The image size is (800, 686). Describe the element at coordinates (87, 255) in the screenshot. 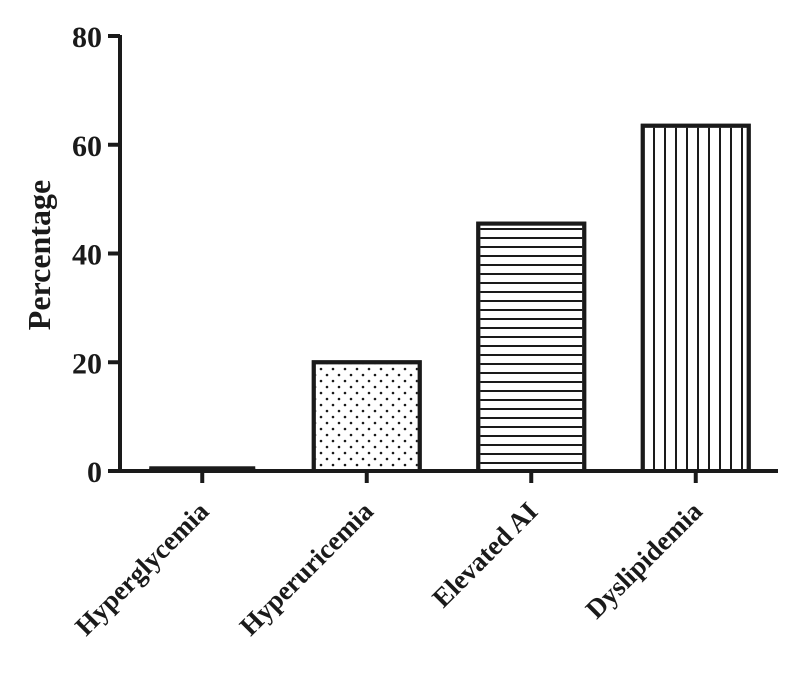

I see `y-tick-label: 40` at that location.